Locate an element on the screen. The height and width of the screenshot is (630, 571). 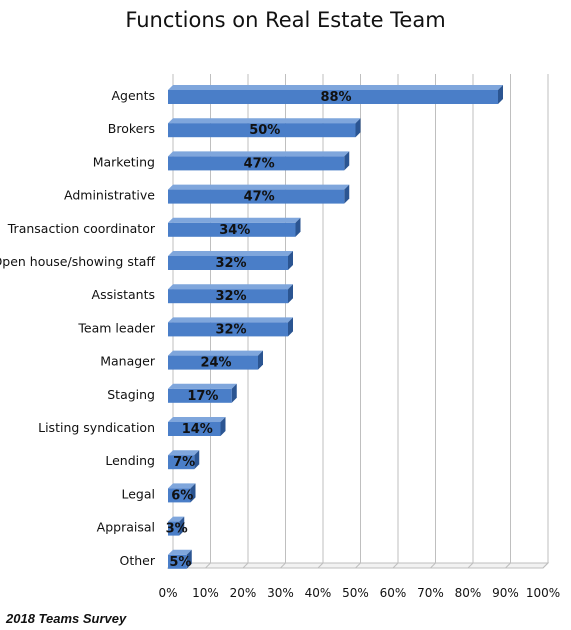
category-label: Staging is located at coordinates (131, 394).